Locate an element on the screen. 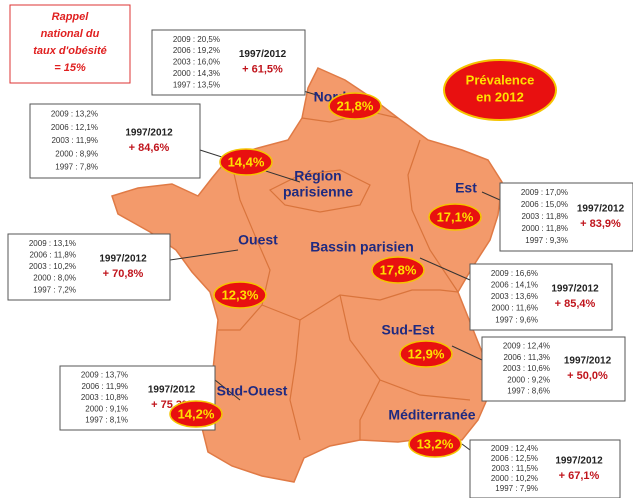  history-line: 1997 : 7,9% is located at coordinates (516, 488).